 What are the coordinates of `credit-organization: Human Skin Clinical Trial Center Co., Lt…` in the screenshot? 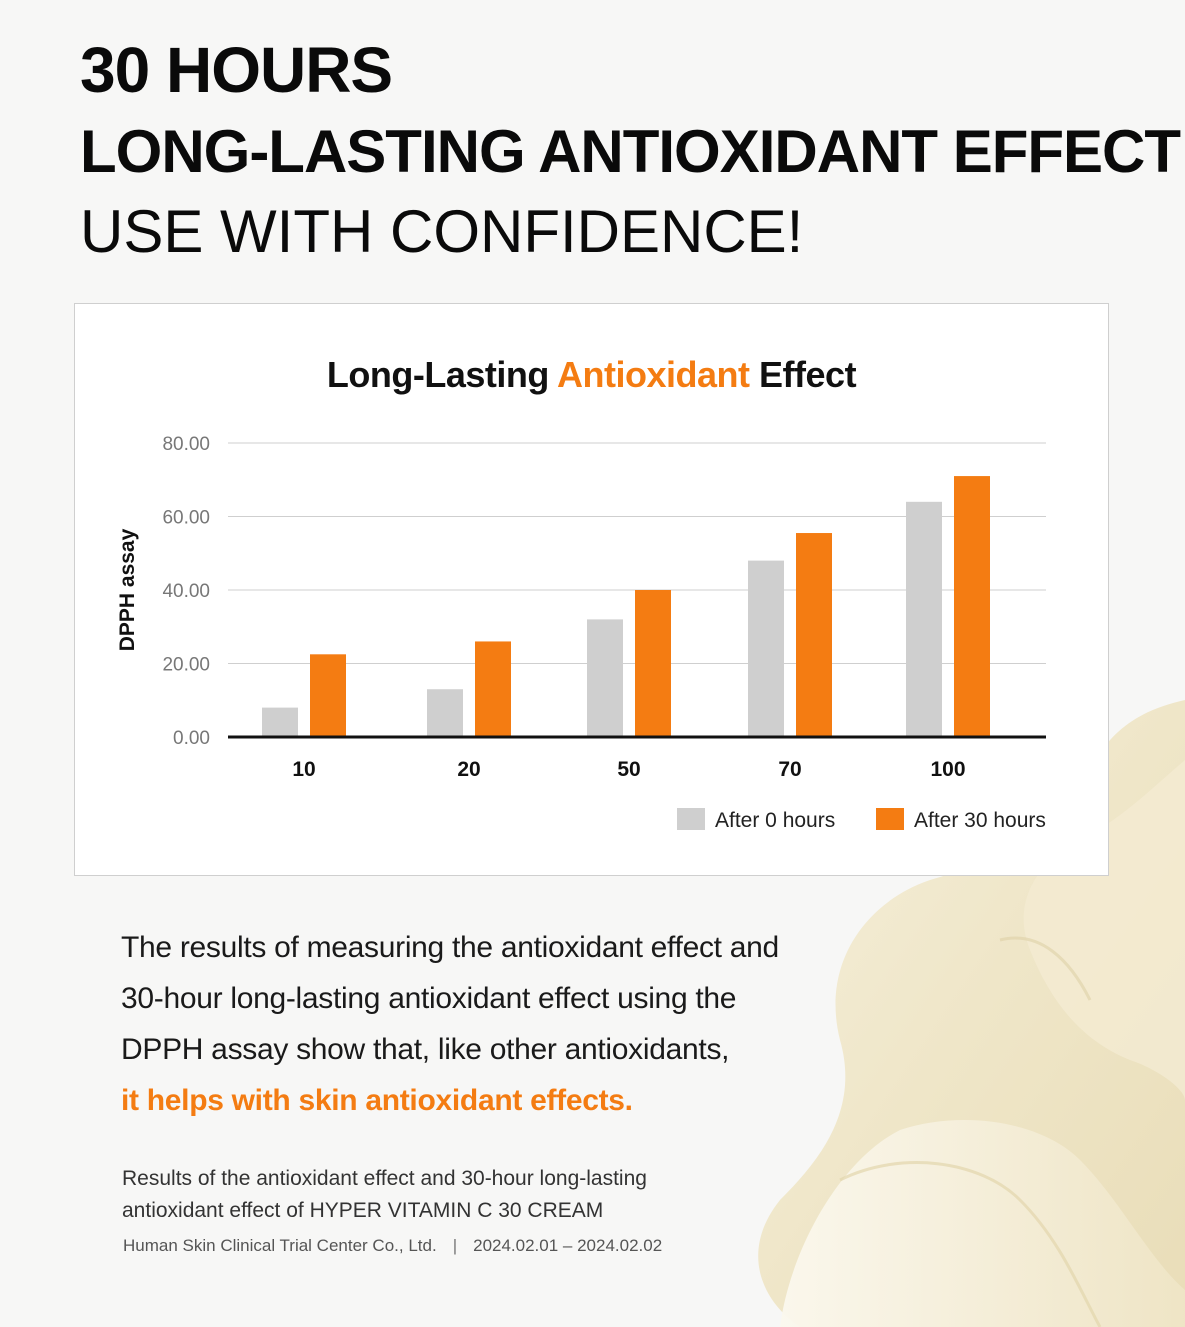 It's located at (280, 1245).